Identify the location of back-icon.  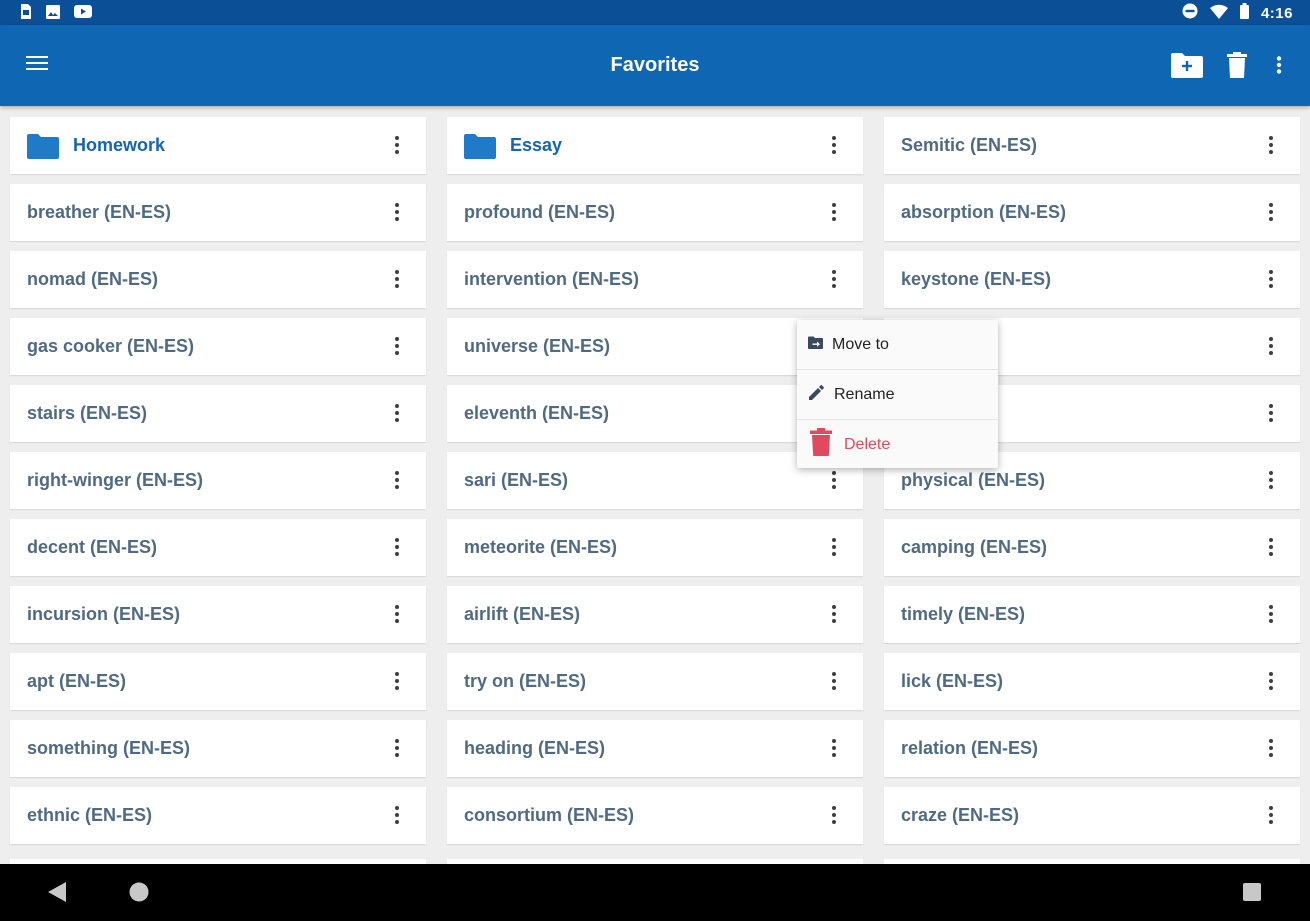
(57, 894).